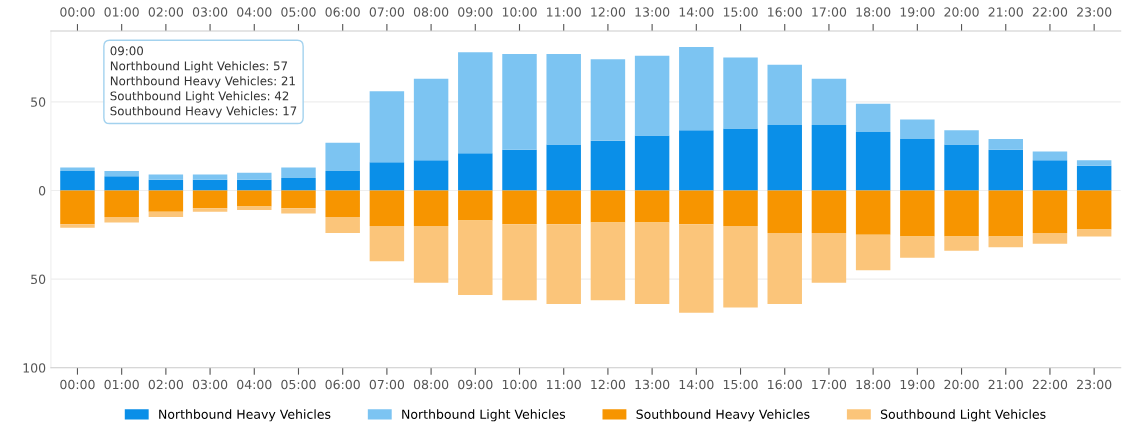  Describe the element at coordinates (475, 12) in the screenshot. I see `category-label: 09:00` at that location.